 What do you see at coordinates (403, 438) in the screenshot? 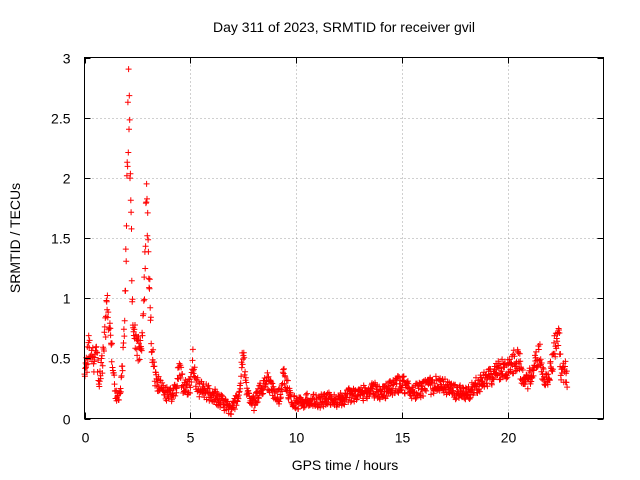
I see `x-tick-label: 15` at bounding box center [403, 438].